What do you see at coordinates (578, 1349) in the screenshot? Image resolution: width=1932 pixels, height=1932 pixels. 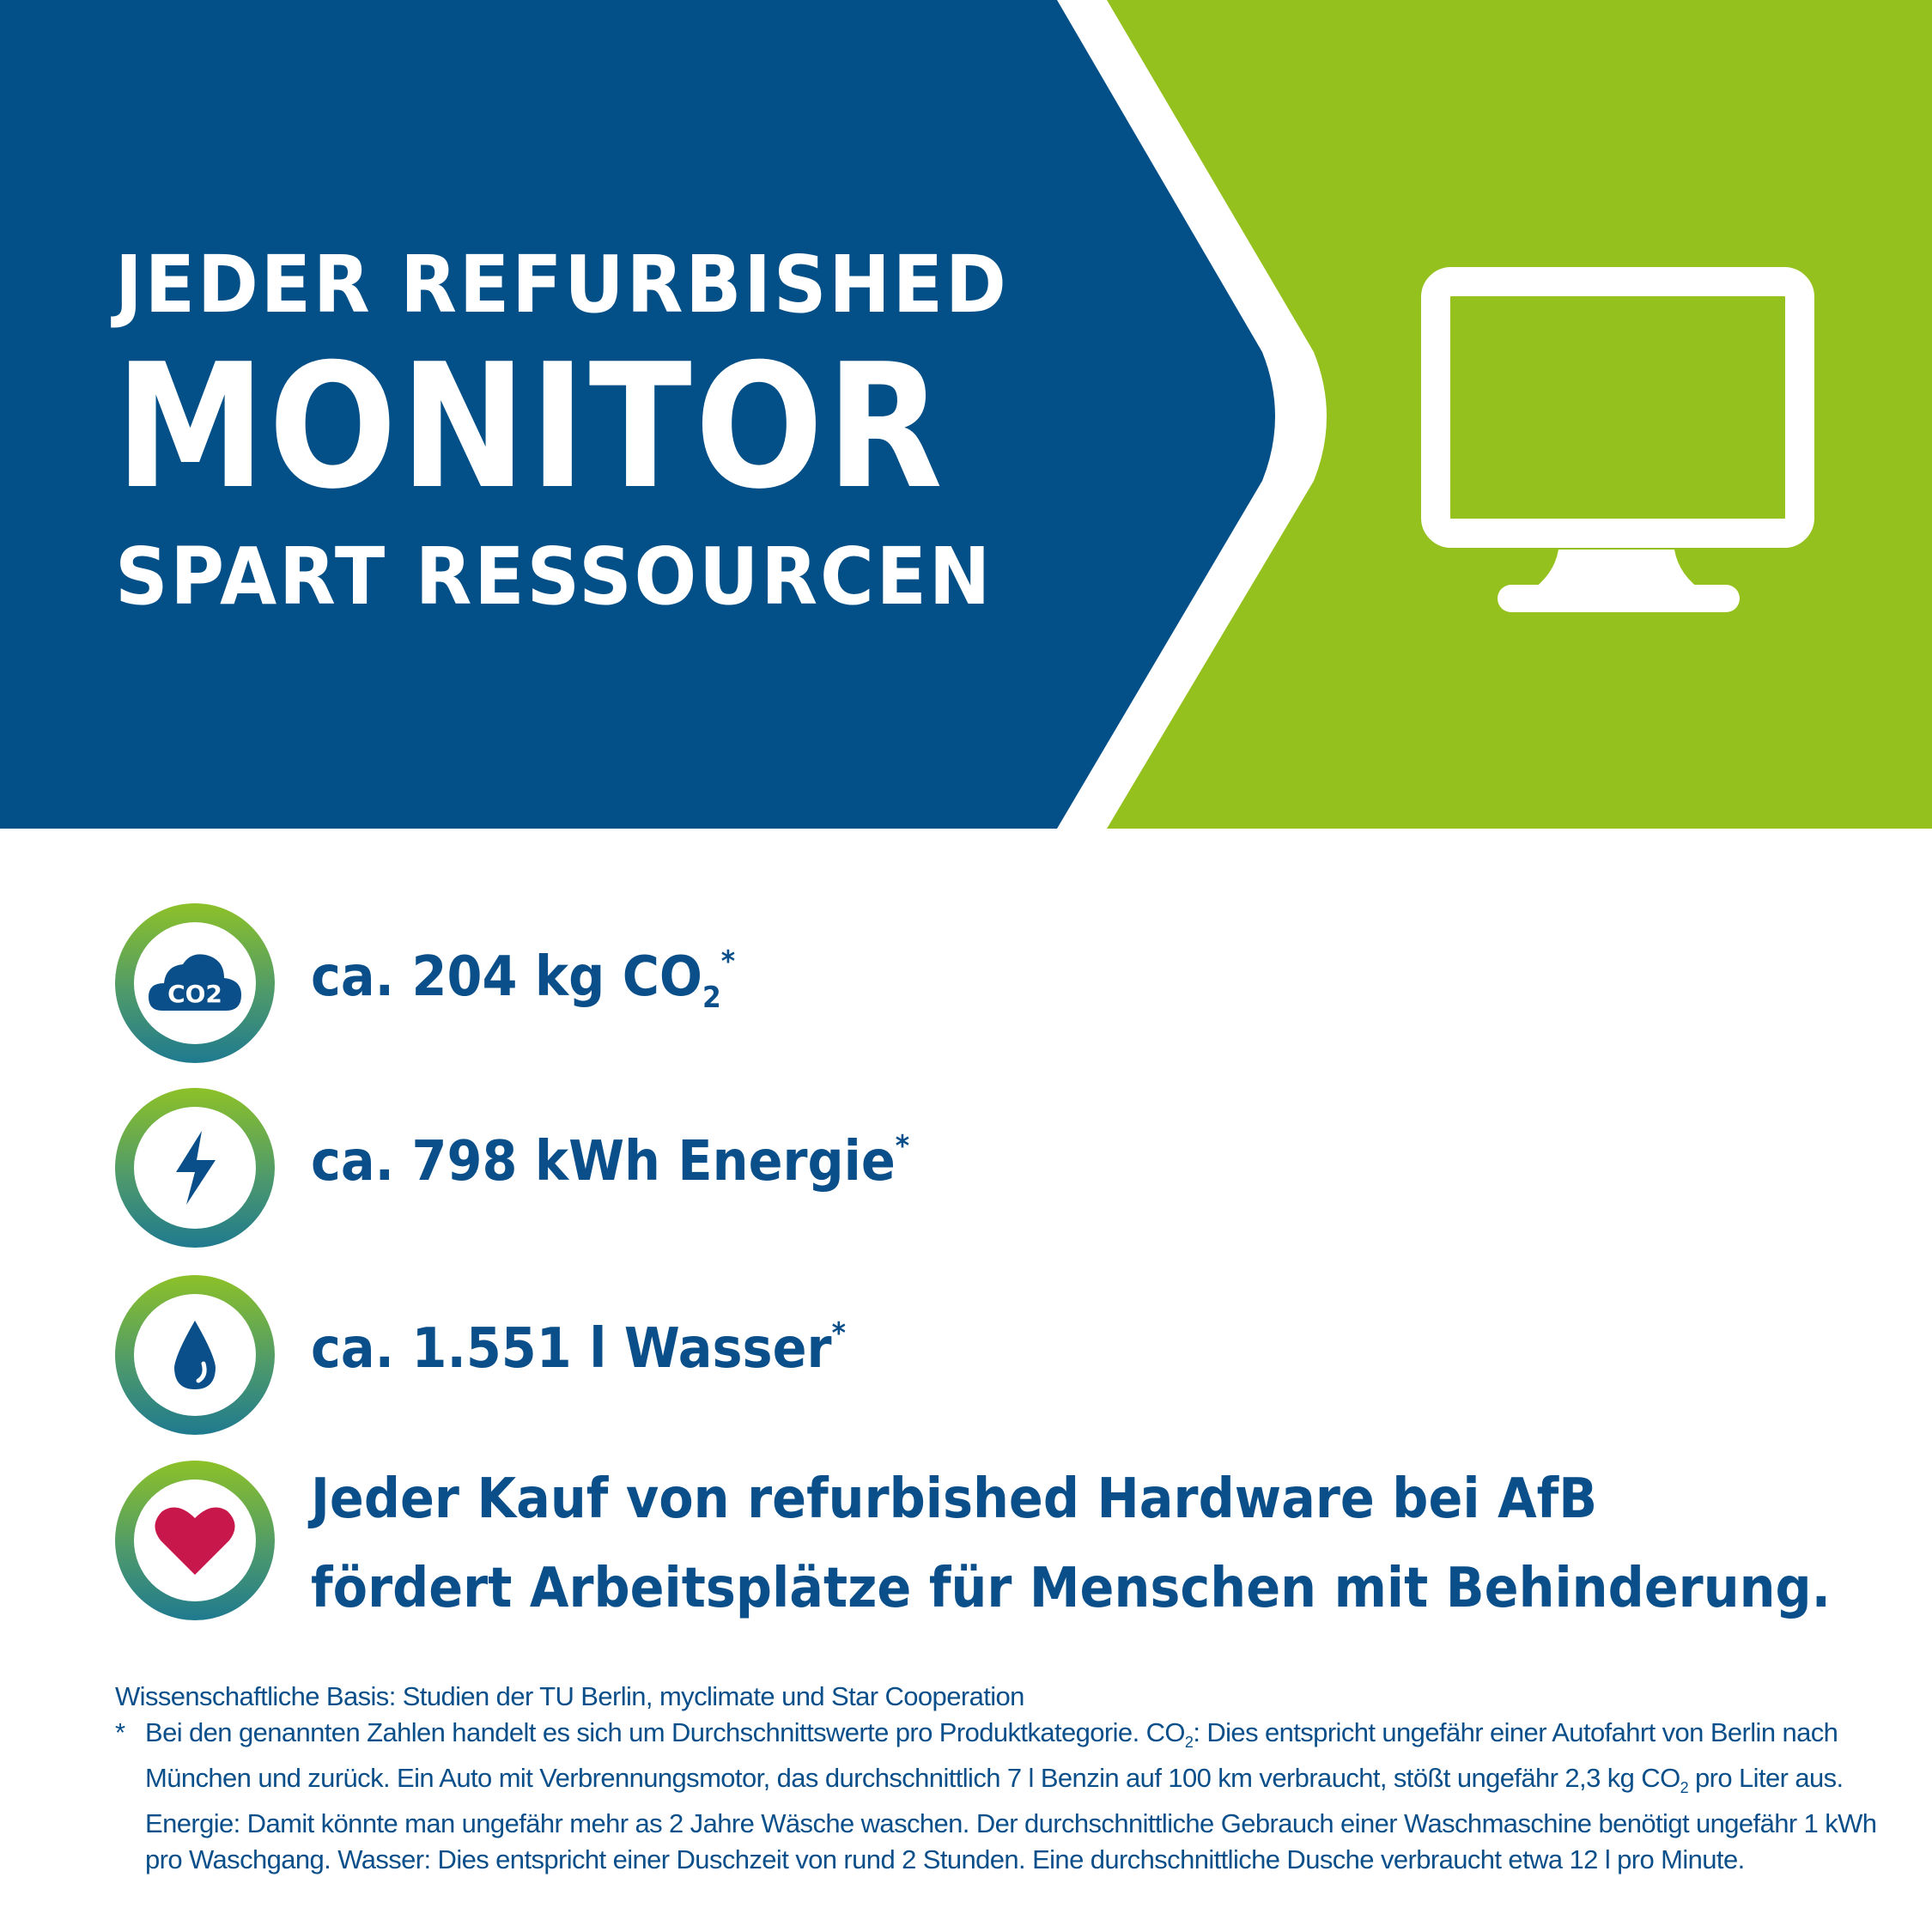 I see `water-value: ca. 1.551 l Wasser*` at bounding box center [578, 1349].